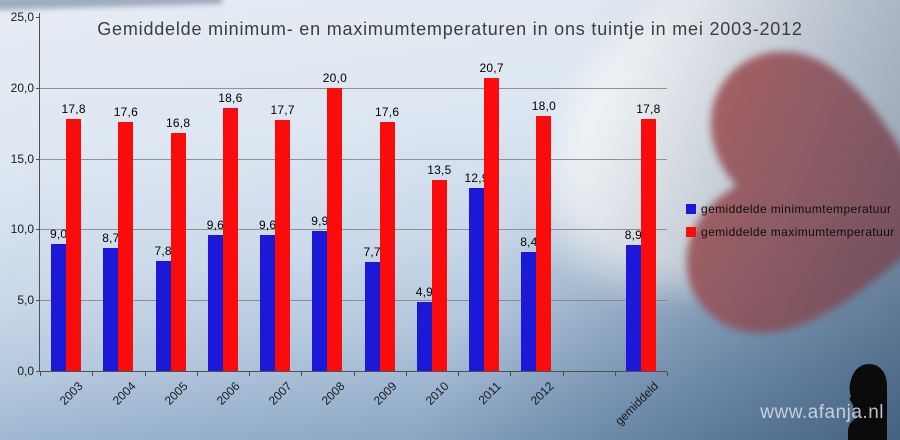 The height and width of the screenshot is (440, 900). Describe the element at coordinates (58, 233) in the screenshot. I see `value-label-min-2003: 9,0` at that location.